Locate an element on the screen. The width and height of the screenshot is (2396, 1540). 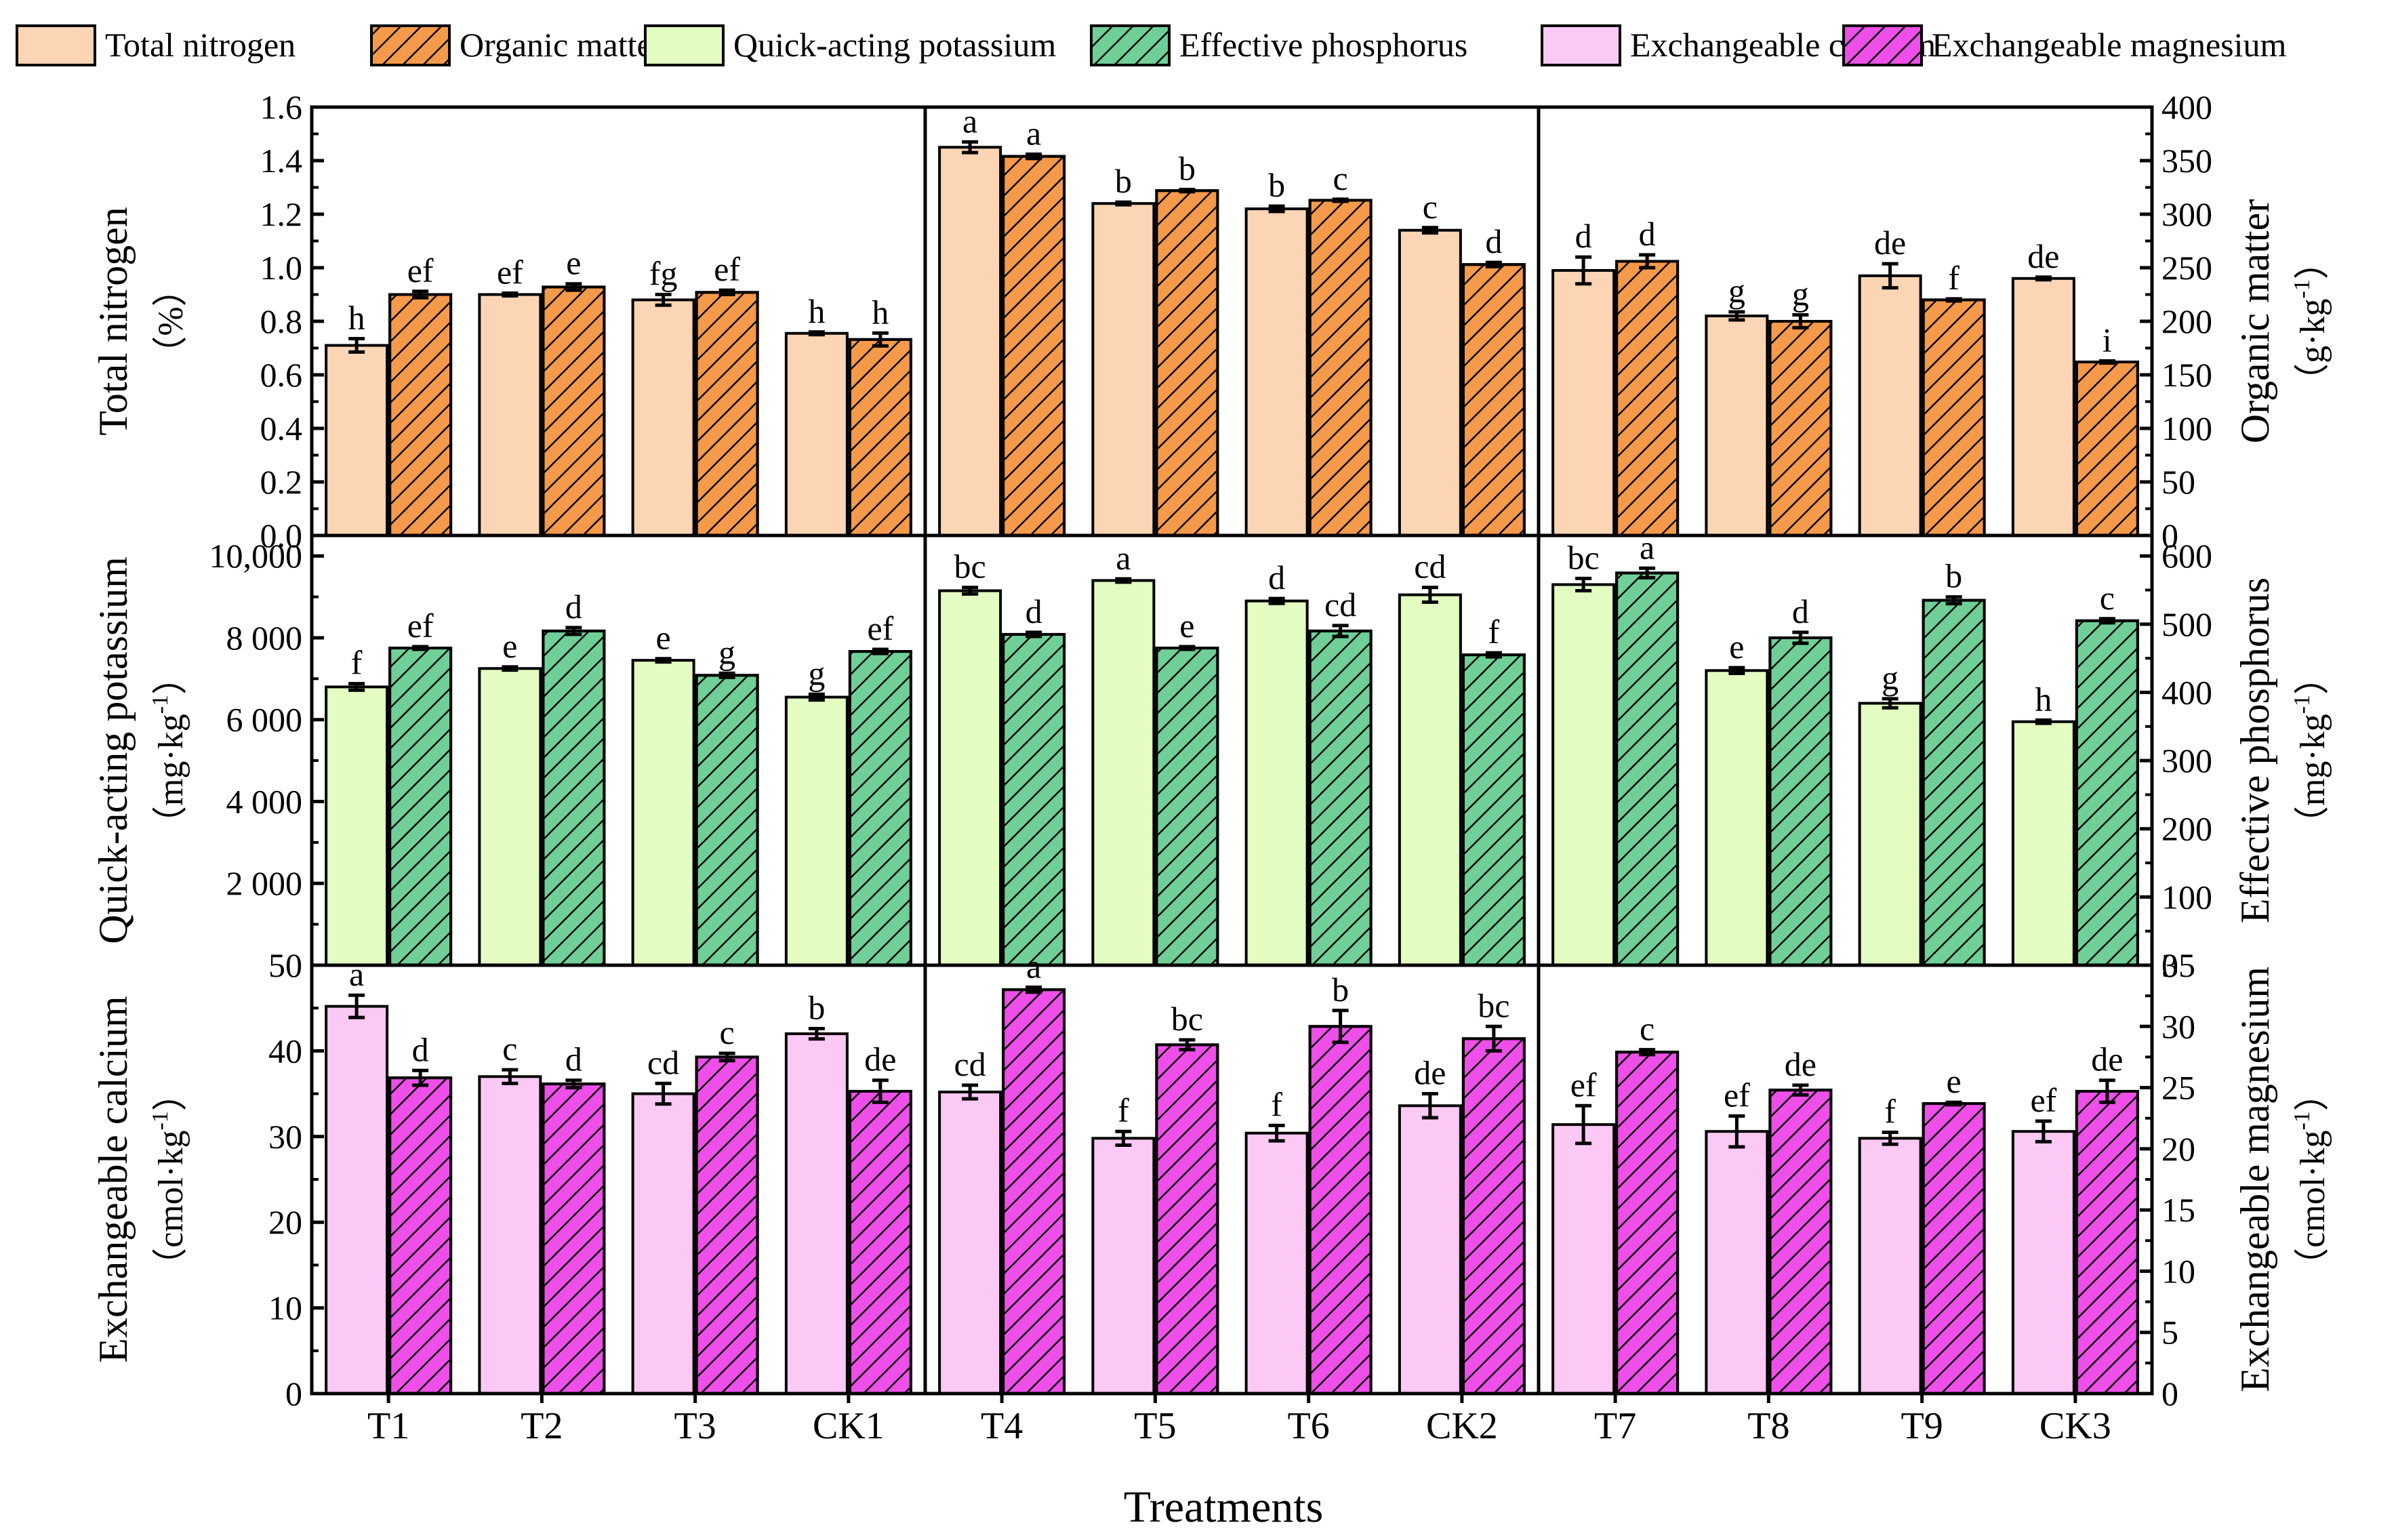
bar-hatch-exchangeable_magnesium-CK2 is located at coordinates (1493, 1216).